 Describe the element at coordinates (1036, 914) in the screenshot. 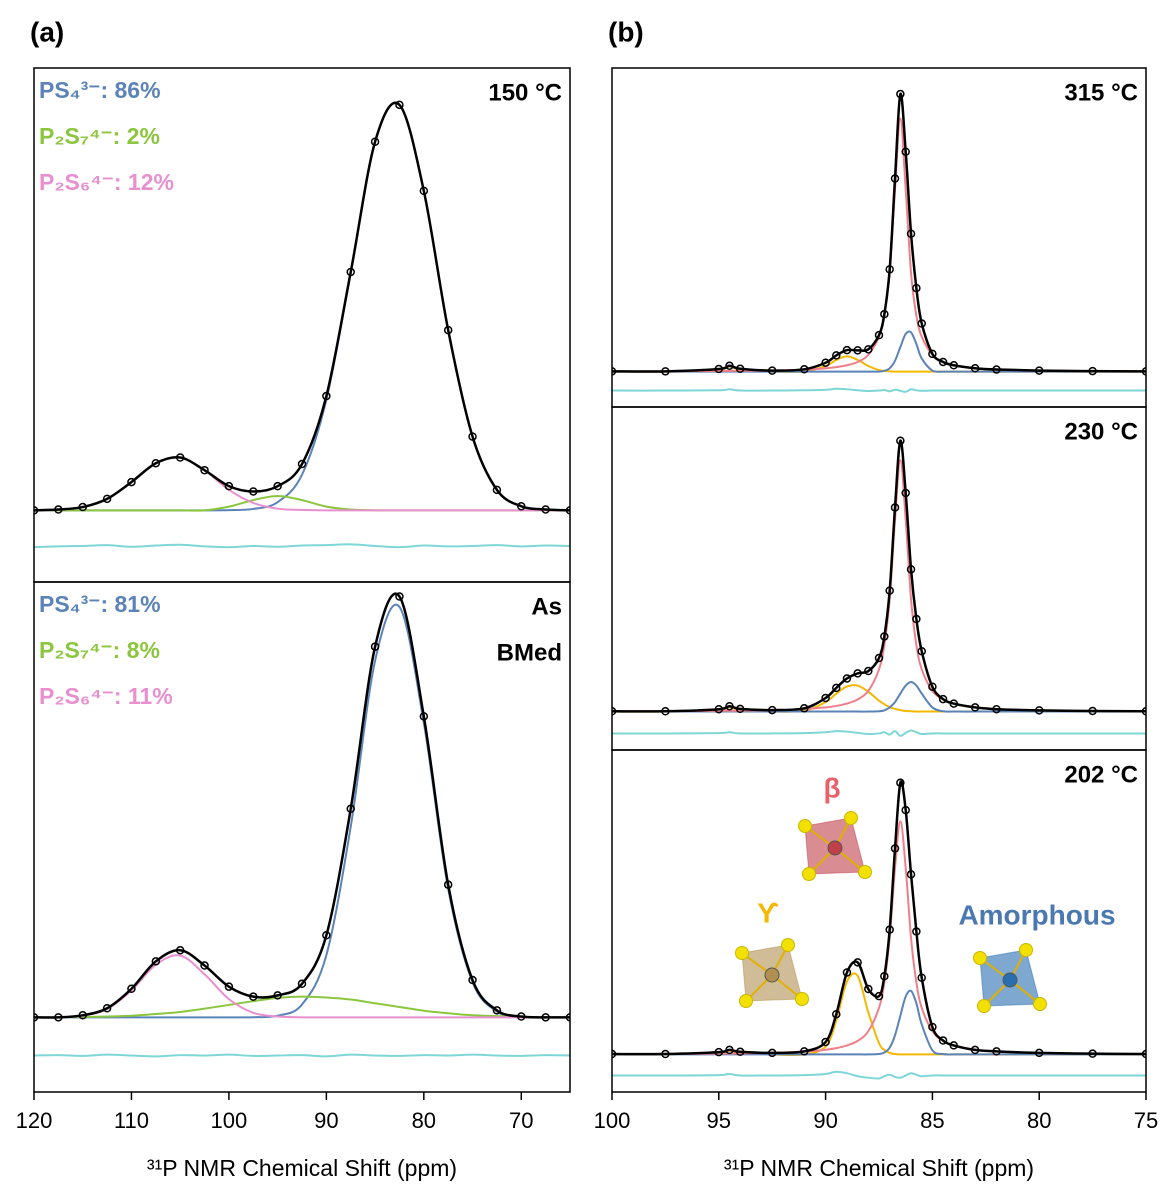

I see `annotation: Amorphous` at that location.